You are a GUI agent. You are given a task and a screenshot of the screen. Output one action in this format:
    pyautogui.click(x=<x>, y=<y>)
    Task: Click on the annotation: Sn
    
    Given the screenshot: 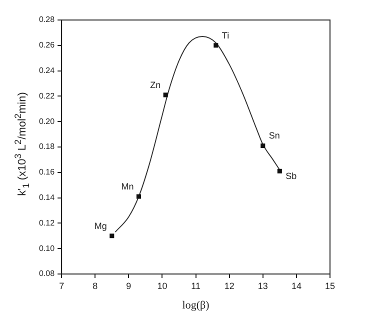 What is the action you would take?
    pyautogui.click(x=274, y=135)
    